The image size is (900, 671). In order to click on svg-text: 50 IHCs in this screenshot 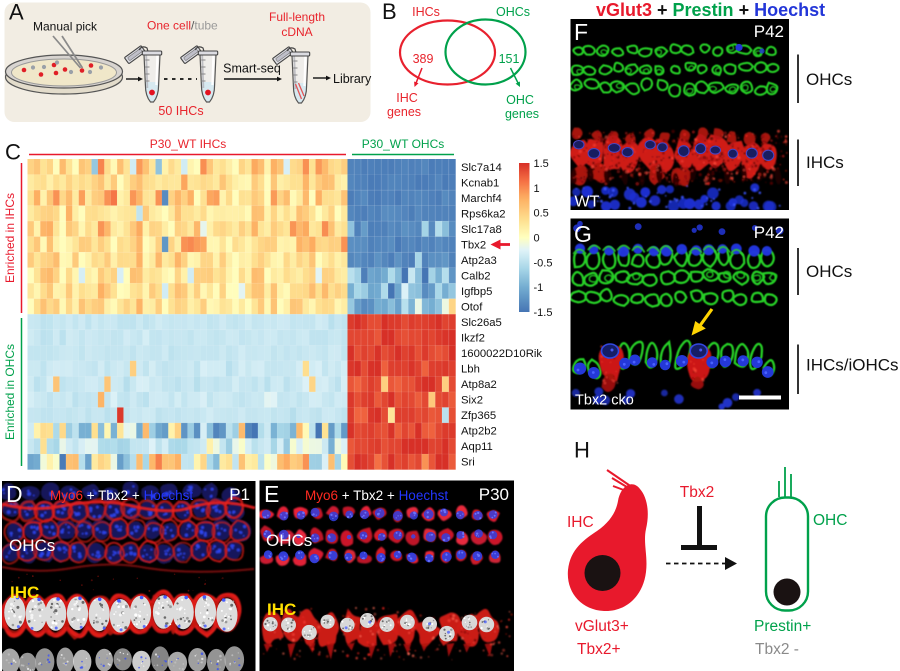, I will do `click(180, 111)`.